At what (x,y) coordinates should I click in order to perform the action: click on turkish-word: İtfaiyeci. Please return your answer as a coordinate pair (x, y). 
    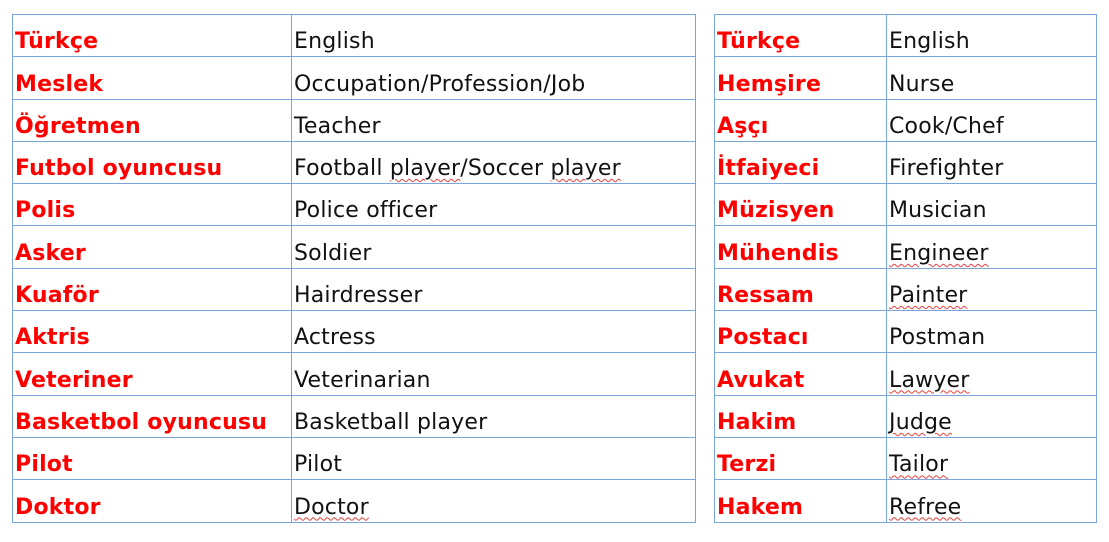
    Looking at the image, I should click on (800, 162).